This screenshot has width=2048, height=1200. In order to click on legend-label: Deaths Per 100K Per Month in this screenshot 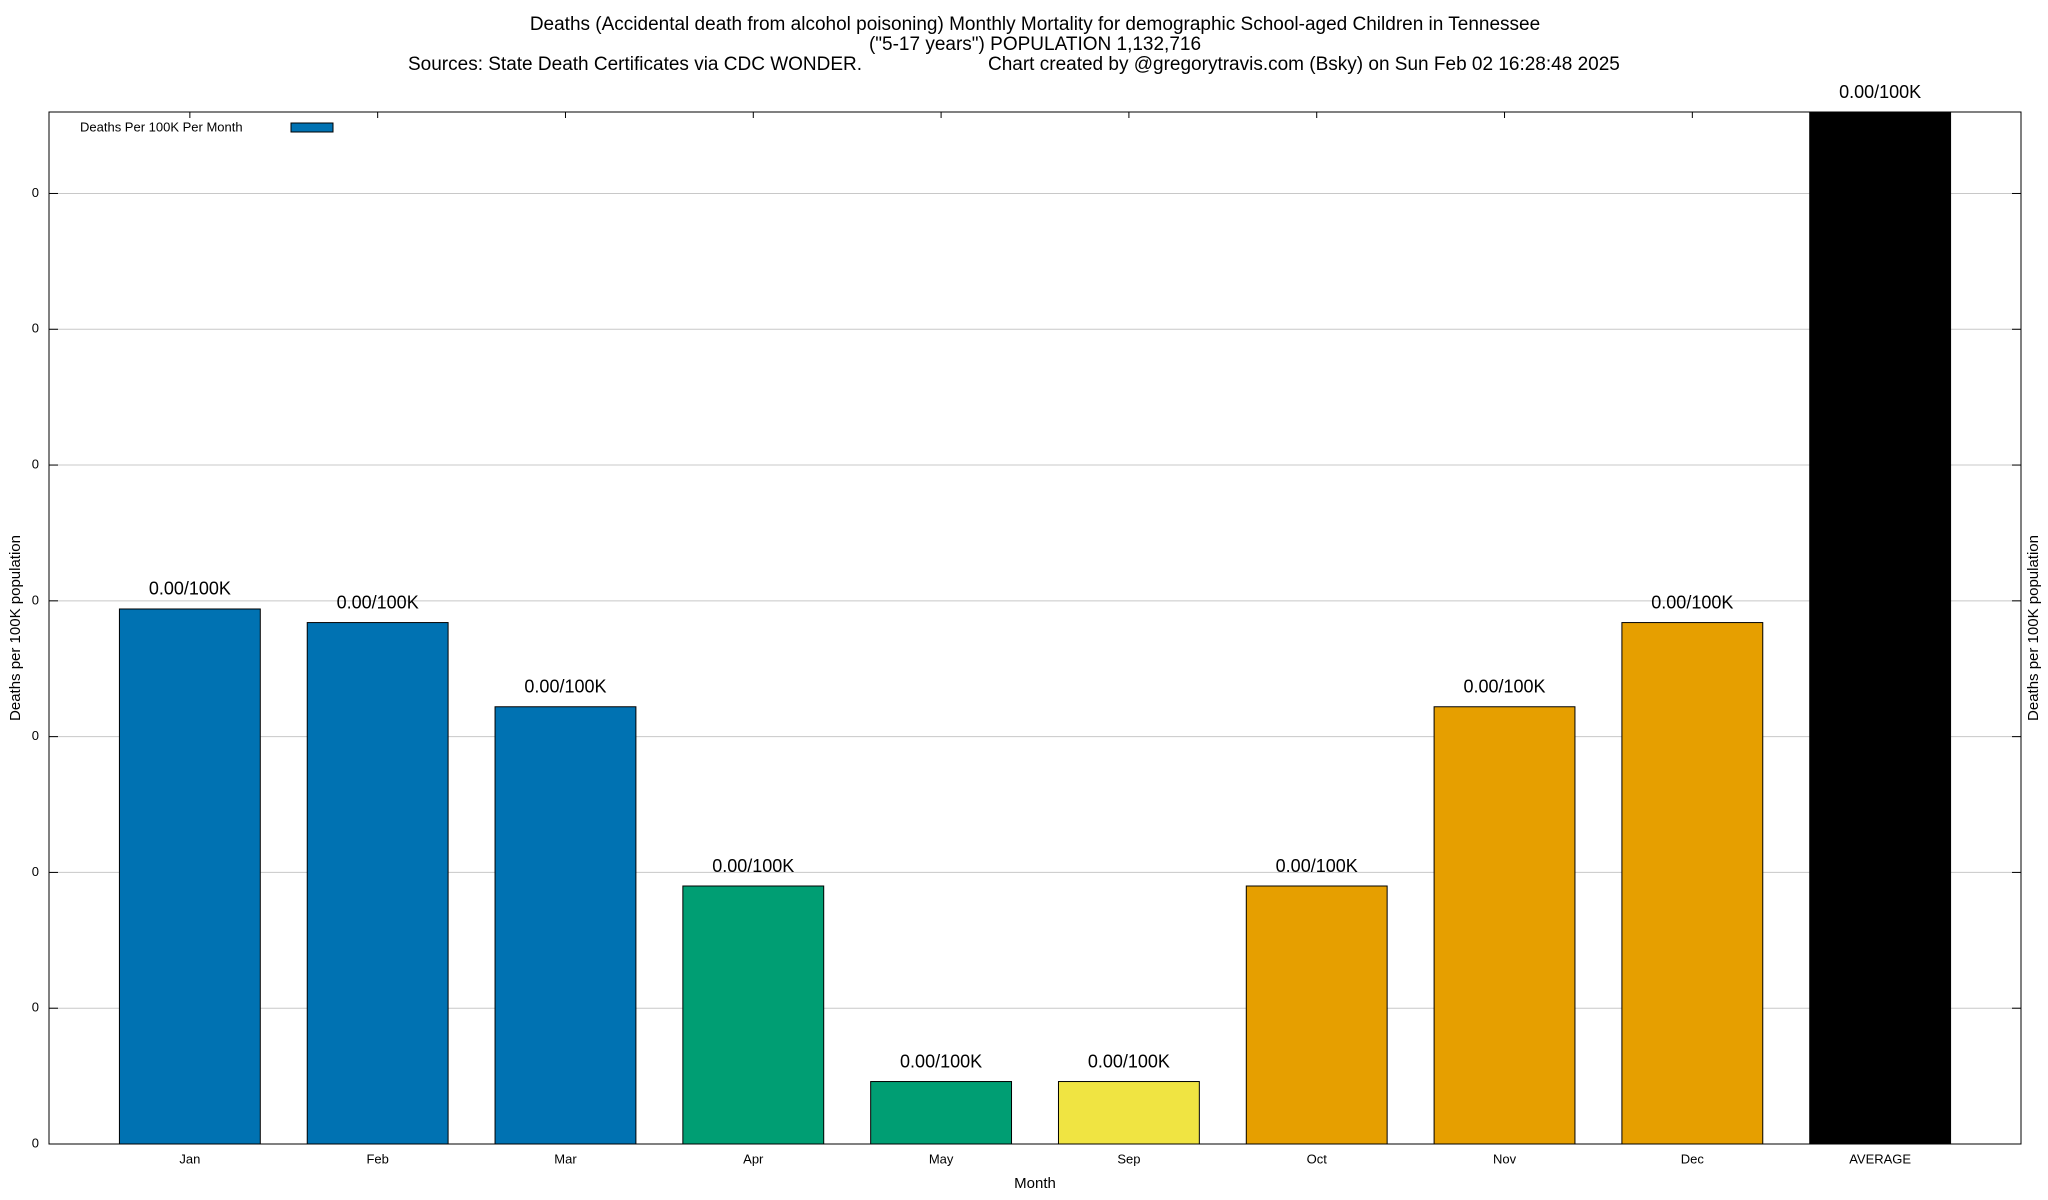, I will do `click(161, 126)`.